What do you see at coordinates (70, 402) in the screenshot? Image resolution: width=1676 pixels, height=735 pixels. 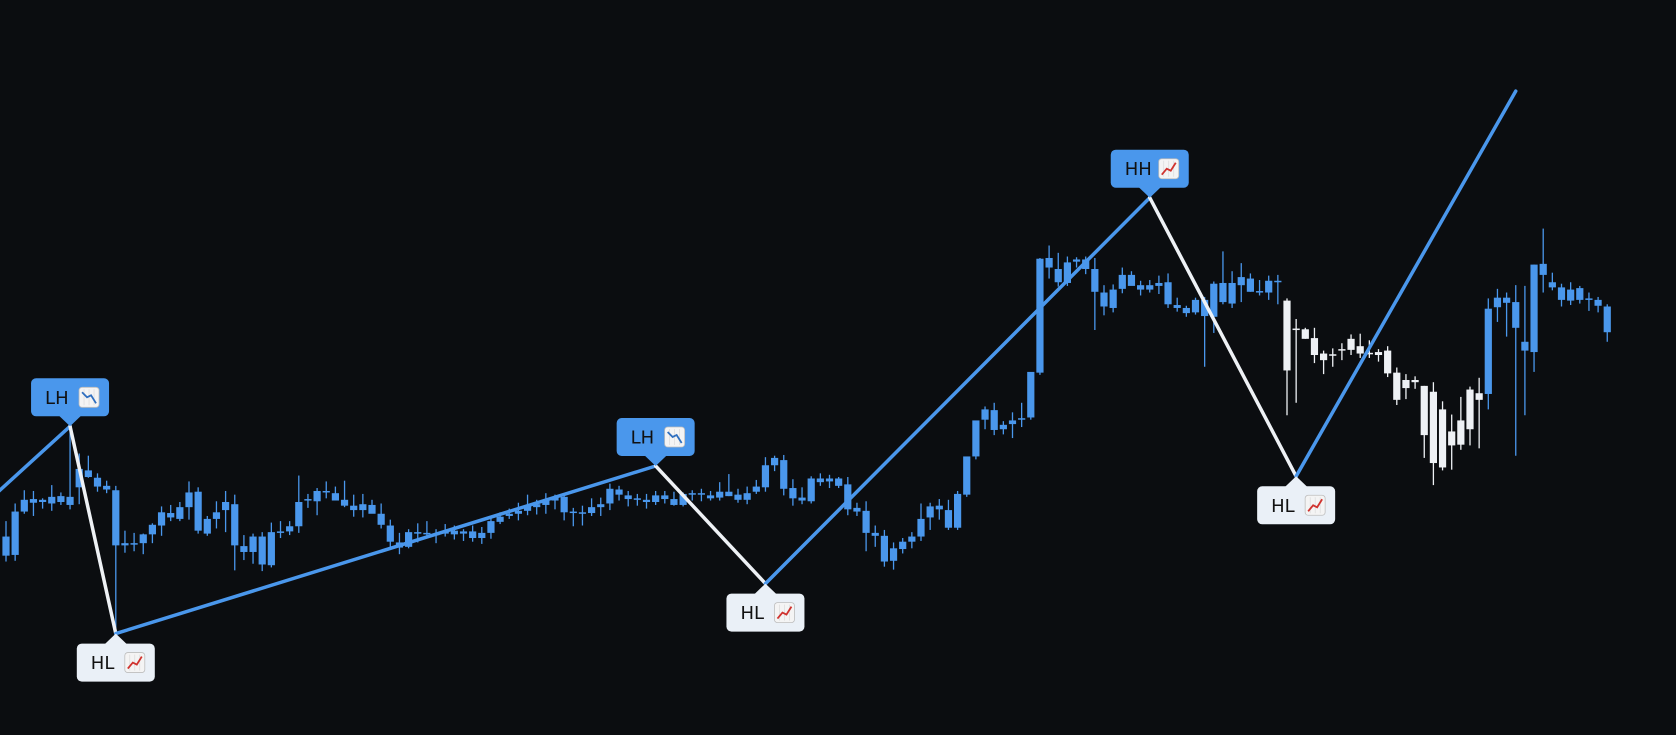 I see `pivot-label-lh: LH` at bounding box center [70, 402].